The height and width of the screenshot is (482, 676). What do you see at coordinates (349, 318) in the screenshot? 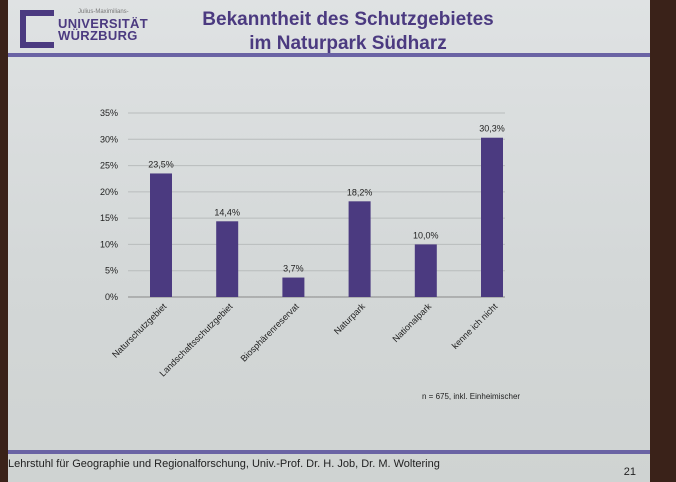
I see `category-label: Naturpark` at bounding box center [349, 318].